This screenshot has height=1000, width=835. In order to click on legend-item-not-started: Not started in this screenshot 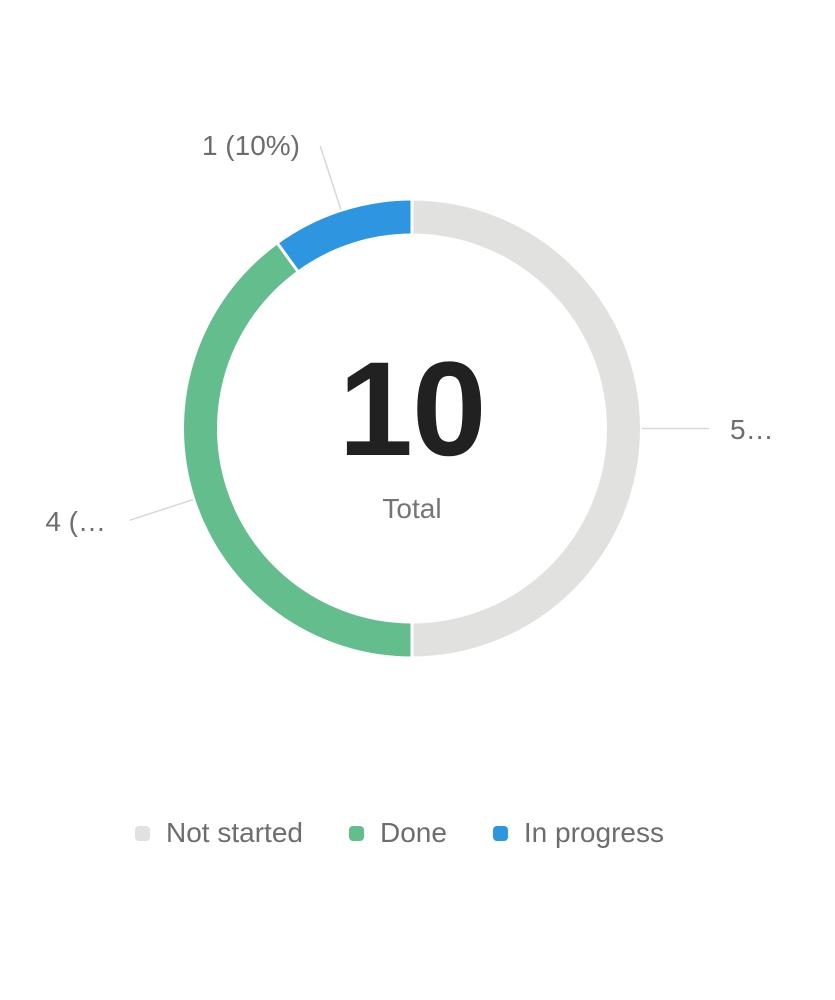, I will do `click(219, 833)`.